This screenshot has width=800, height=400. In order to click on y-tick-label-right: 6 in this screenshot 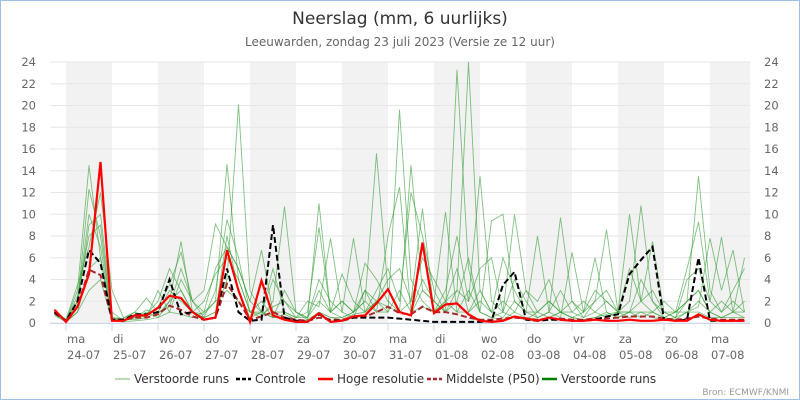, I will do `click(767, 258)`.